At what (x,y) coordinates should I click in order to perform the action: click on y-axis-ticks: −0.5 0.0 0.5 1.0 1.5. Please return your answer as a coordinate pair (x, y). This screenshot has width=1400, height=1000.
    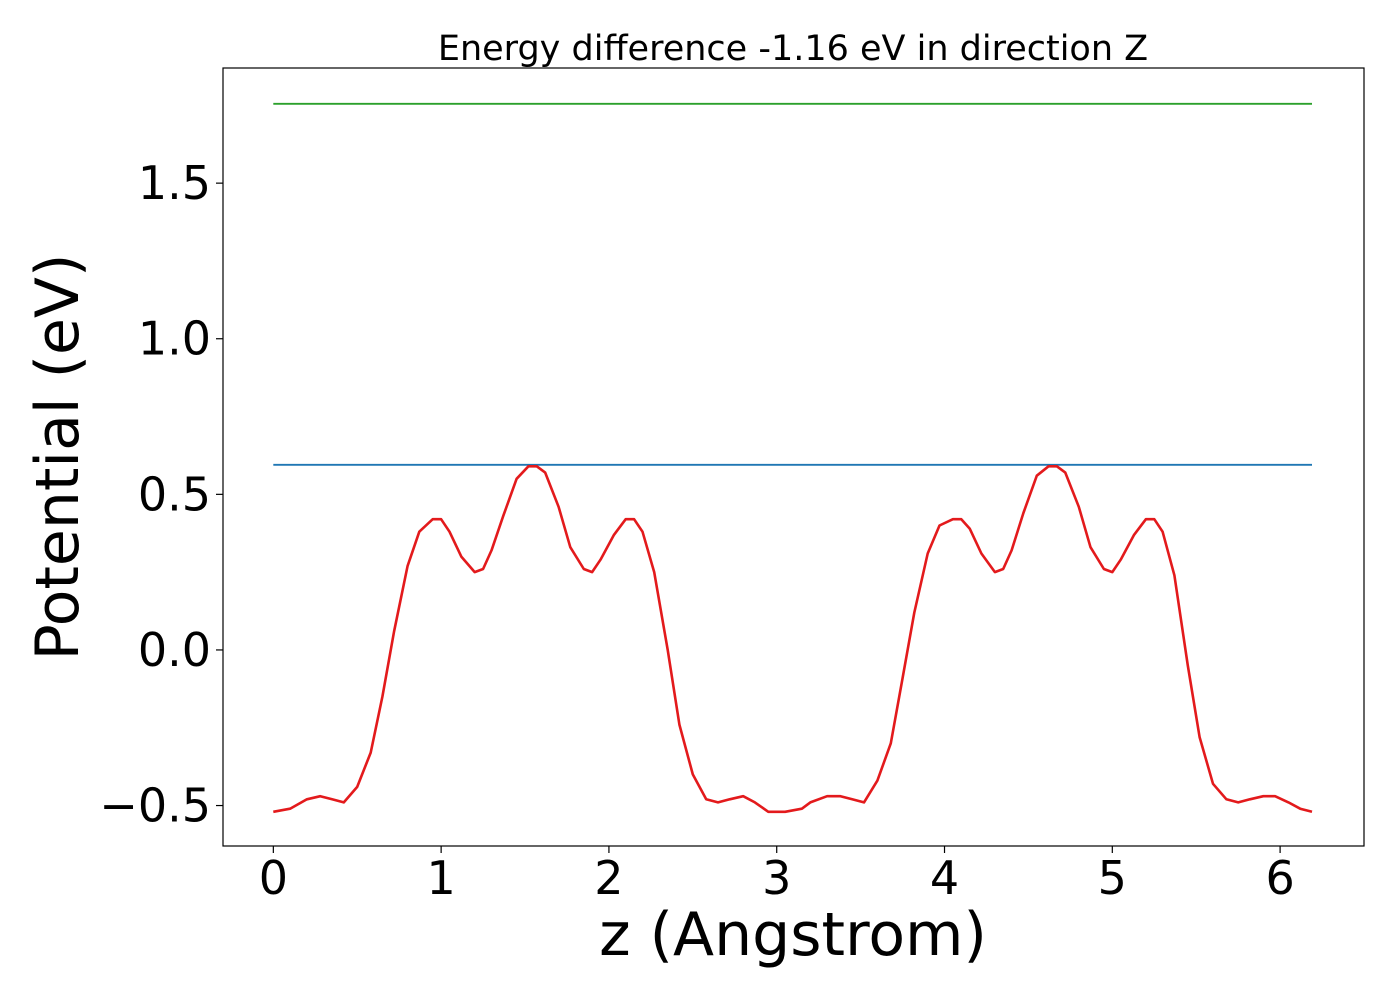
    Looking at the image, I should click on (161, 494).